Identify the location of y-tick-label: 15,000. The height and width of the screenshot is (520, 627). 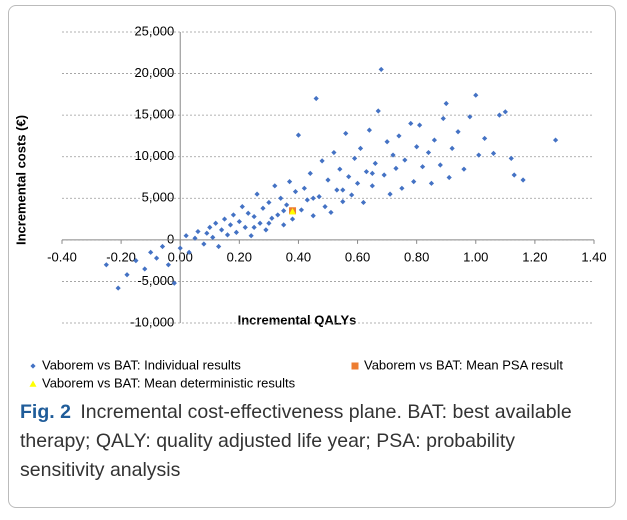
(154, 114).